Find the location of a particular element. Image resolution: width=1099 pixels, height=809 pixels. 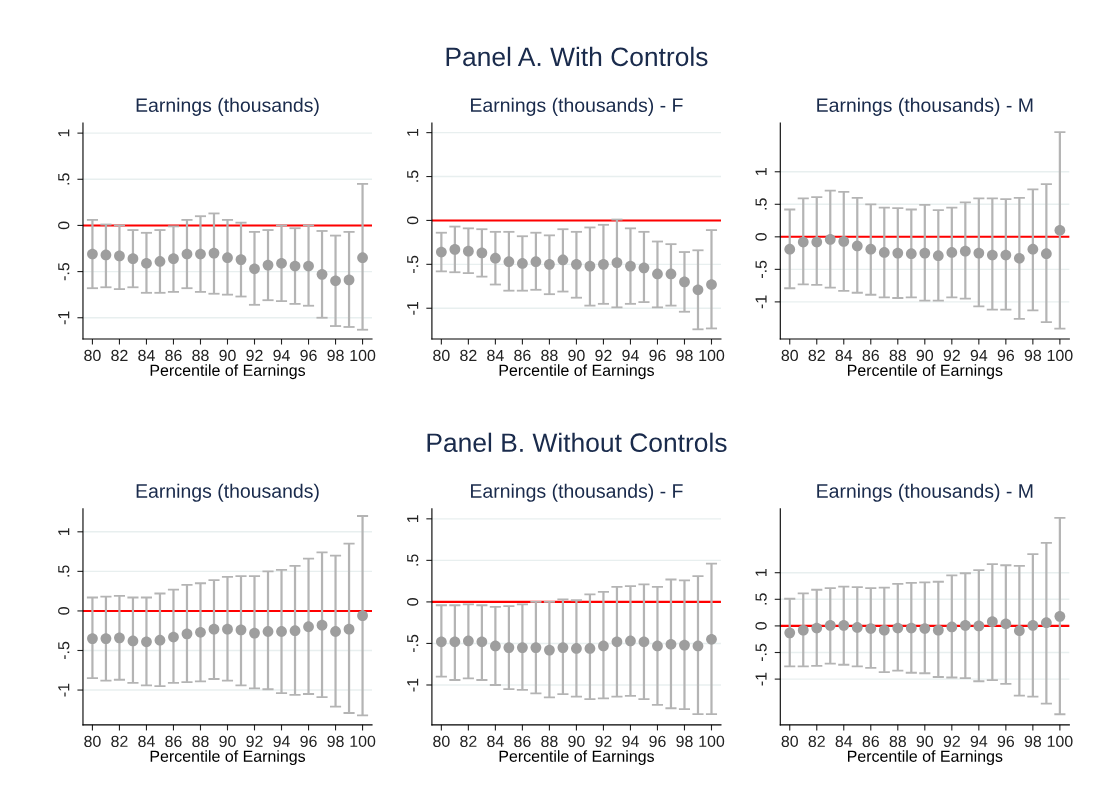

x-tick-label: 96 is located at coordinates (1006, 355).